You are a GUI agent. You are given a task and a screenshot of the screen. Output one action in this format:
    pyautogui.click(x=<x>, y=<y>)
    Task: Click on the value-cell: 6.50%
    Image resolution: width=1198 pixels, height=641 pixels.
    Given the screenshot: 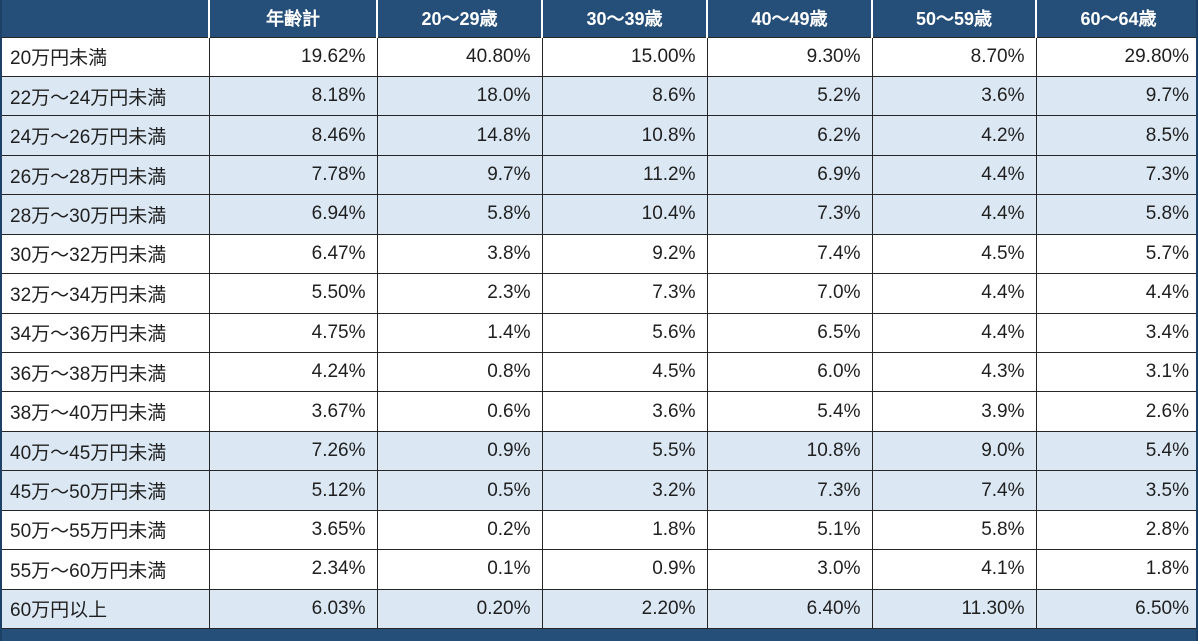 What is the action you would take?
    pyautogui.click(x=1115, y=609)
    